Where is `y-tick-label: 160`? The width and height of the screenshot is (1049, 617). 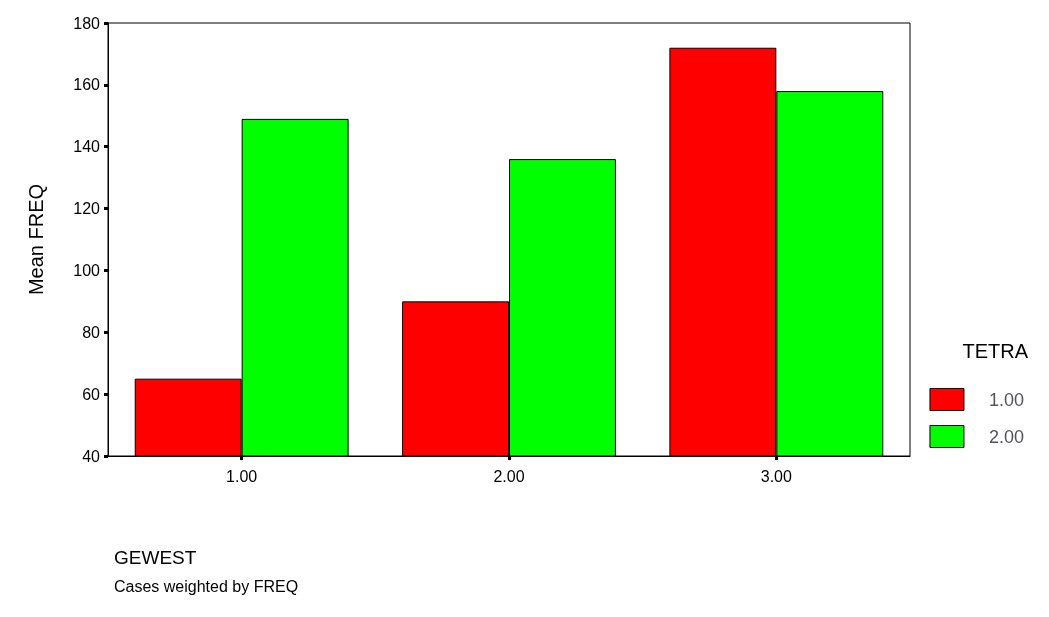
y-tick-label: 160 is located at coordinates (87, 85).